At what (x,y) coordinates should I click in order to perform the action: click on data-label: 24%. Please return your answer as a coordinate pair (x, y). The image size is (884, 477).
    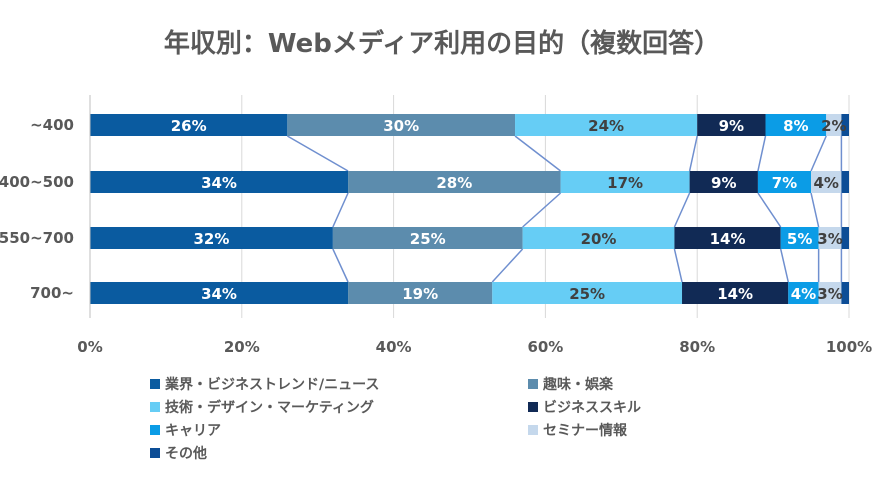
    Looking at the image, I should click on (606, 126).